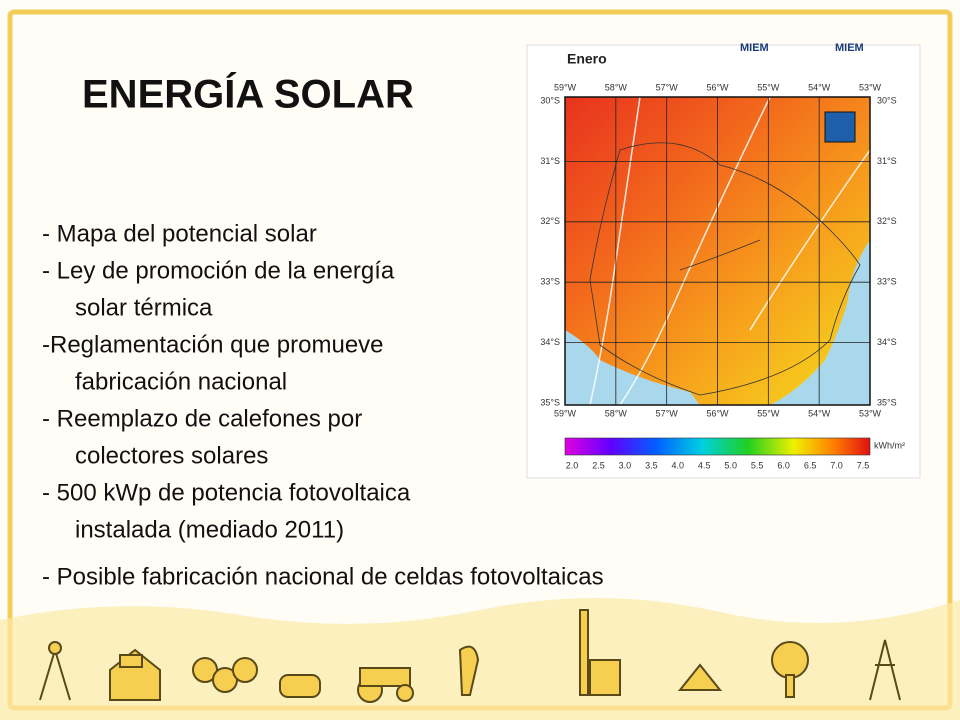 Image resolution: width=960 pixels, height=720 pixels. I want to click on map-frame, so click(717, 251).